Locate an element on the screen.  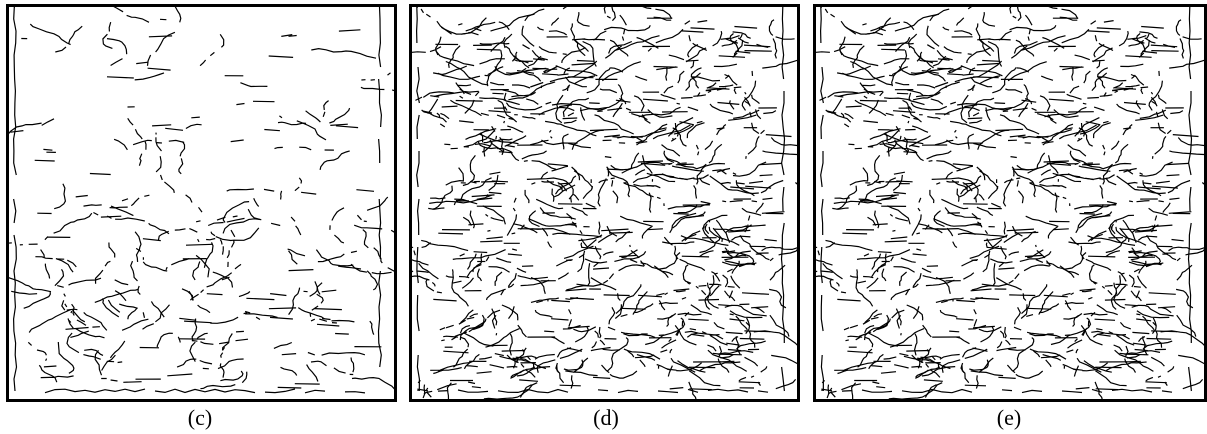
caption-e: (e) is located at coordinates (1009, 417).